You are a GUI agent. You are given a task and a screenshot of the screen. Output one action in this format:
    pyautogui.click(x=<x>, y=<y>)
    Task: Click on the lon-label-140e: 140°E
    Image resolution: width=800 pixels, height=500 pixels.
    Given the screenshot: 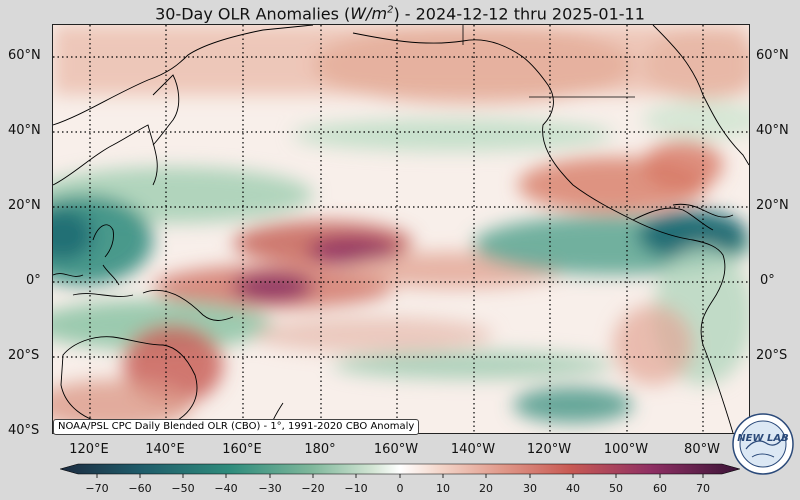 What is the action you would take?
    pyautogui.click(x=165, y=449)
    